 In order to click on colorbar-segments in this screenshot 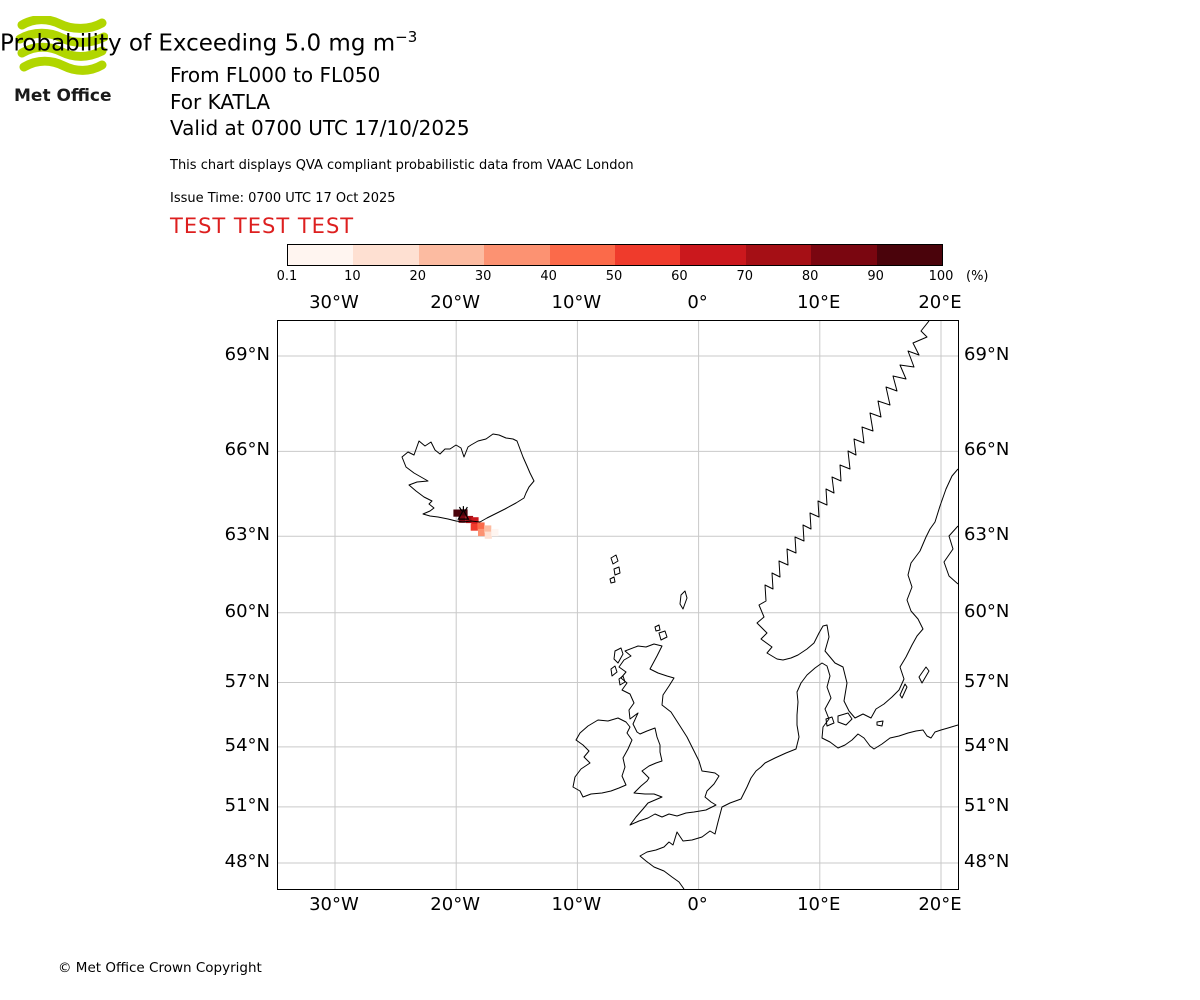, I will do `click(615, 255)`.